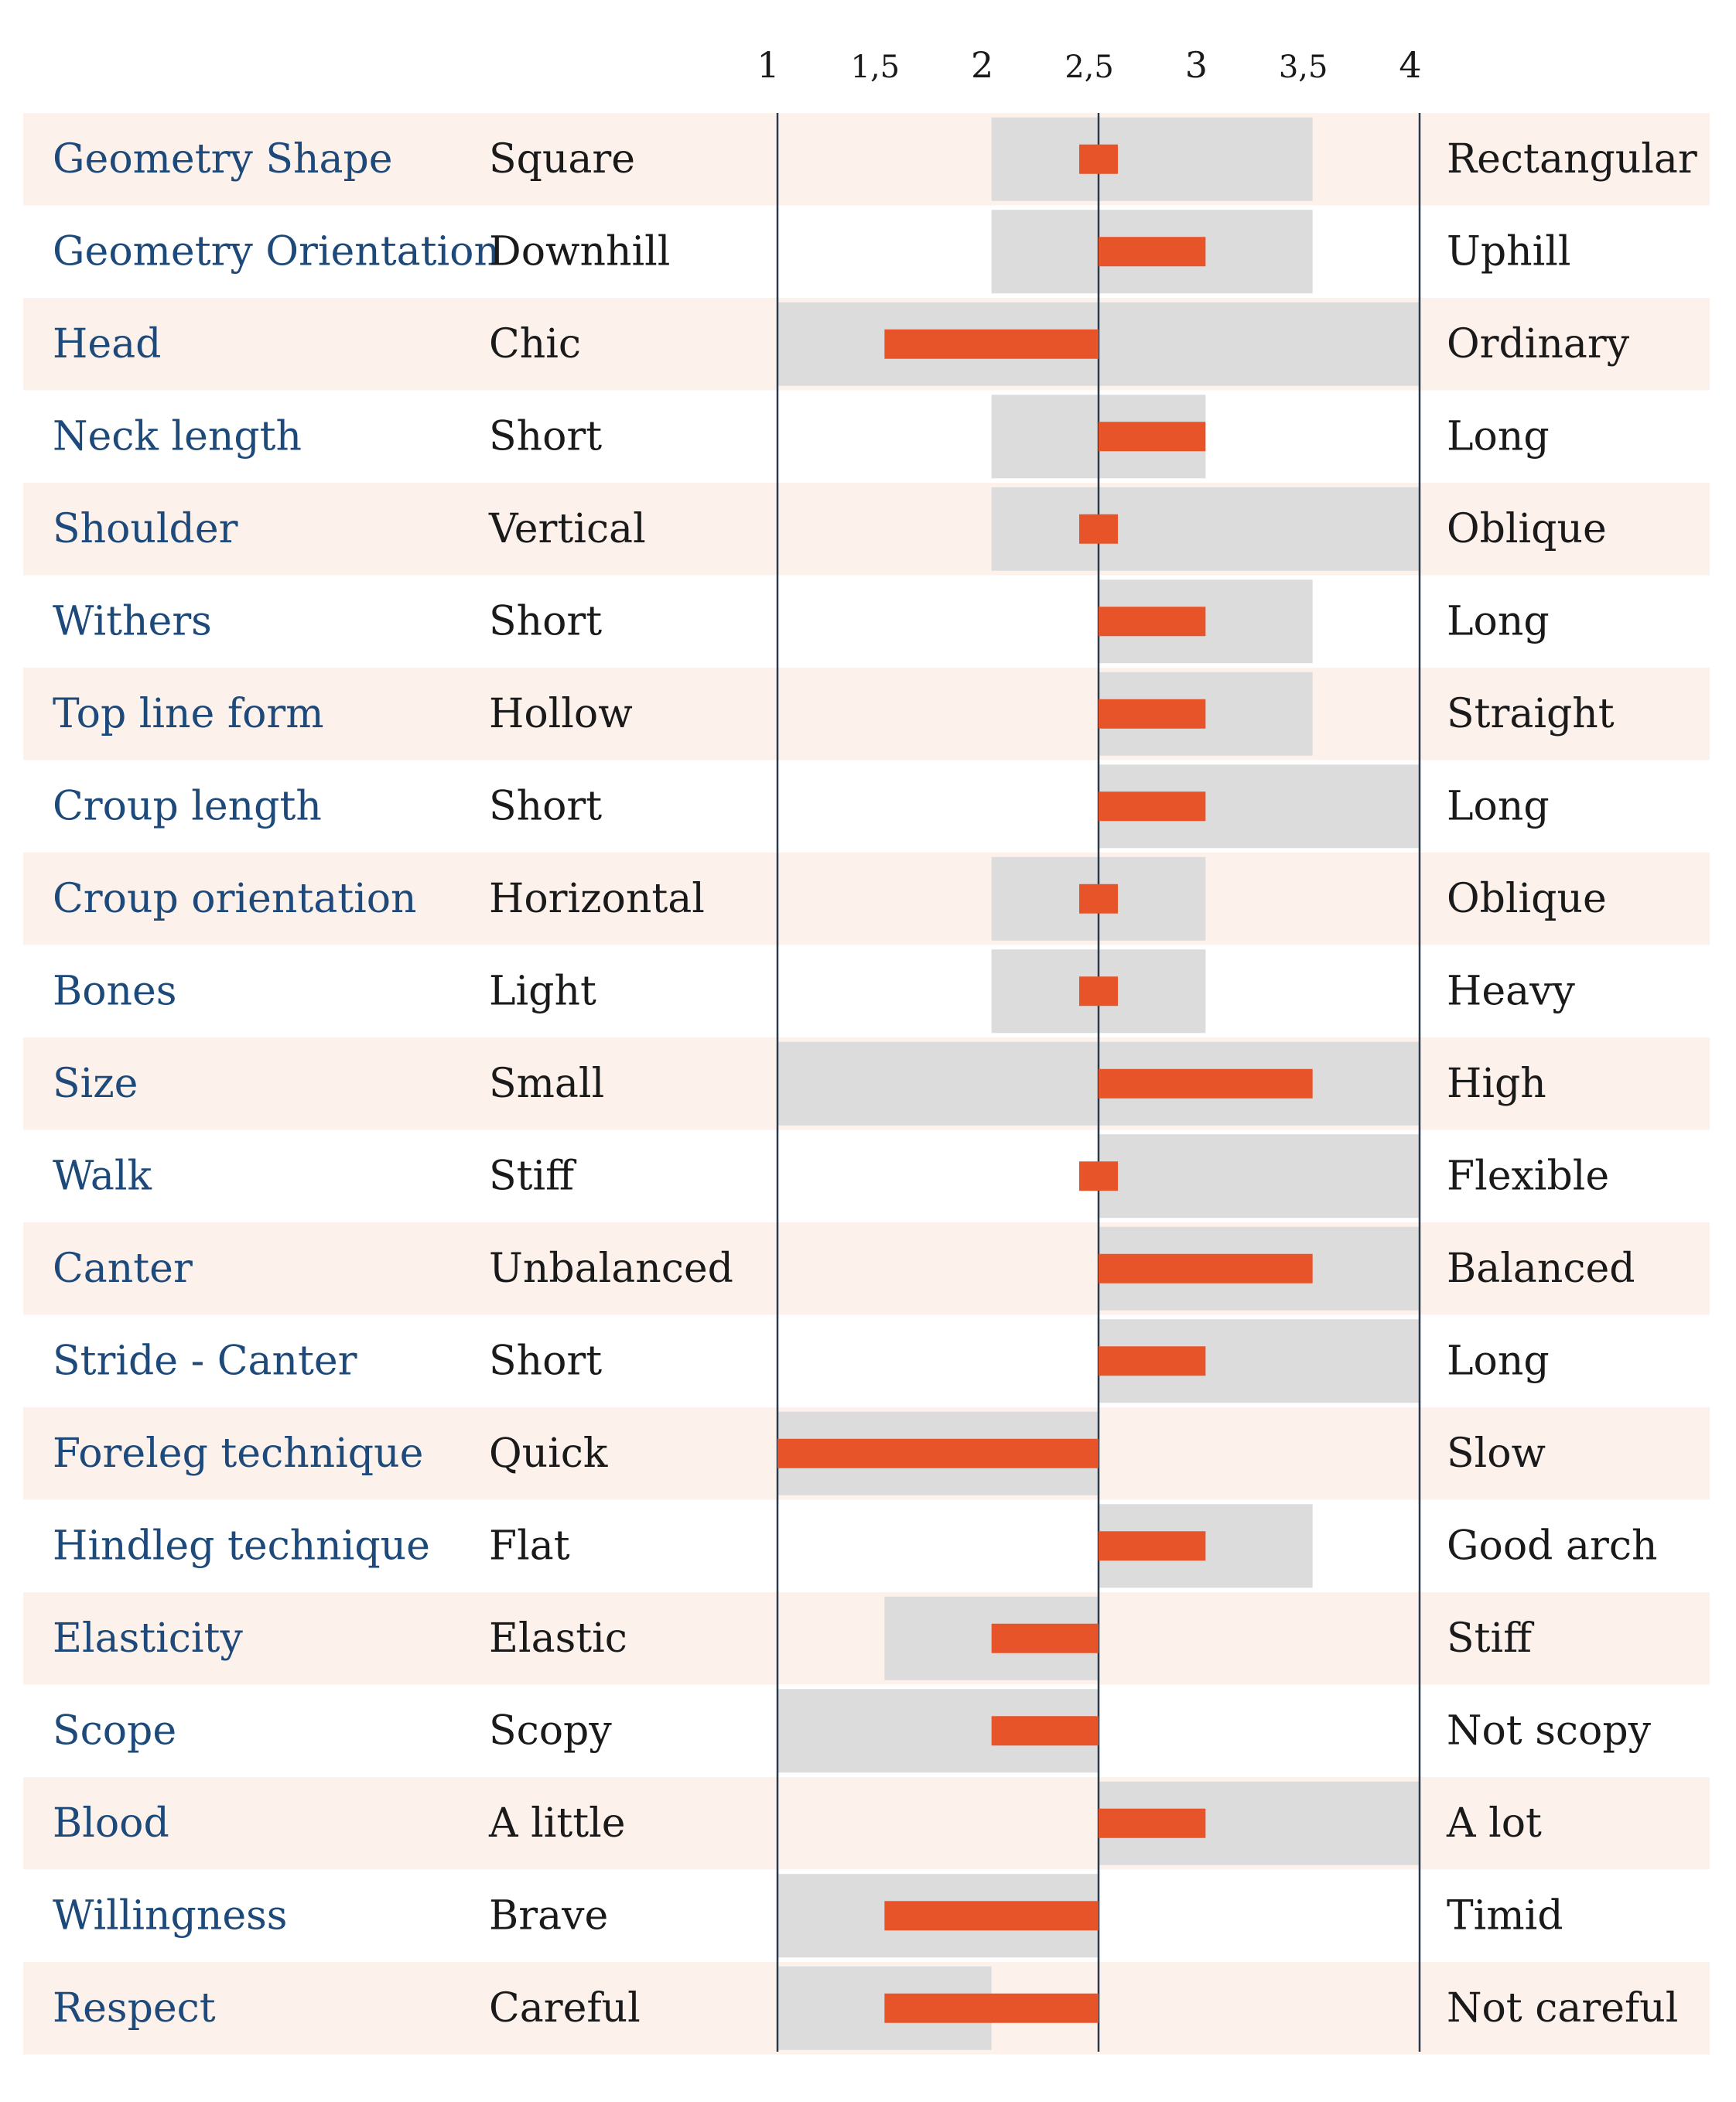 The image size is (1736, 2102). Describe the element at coordinates (1496, 1453) in the screenshot. I see `high-pole-label: Slow` at that location.